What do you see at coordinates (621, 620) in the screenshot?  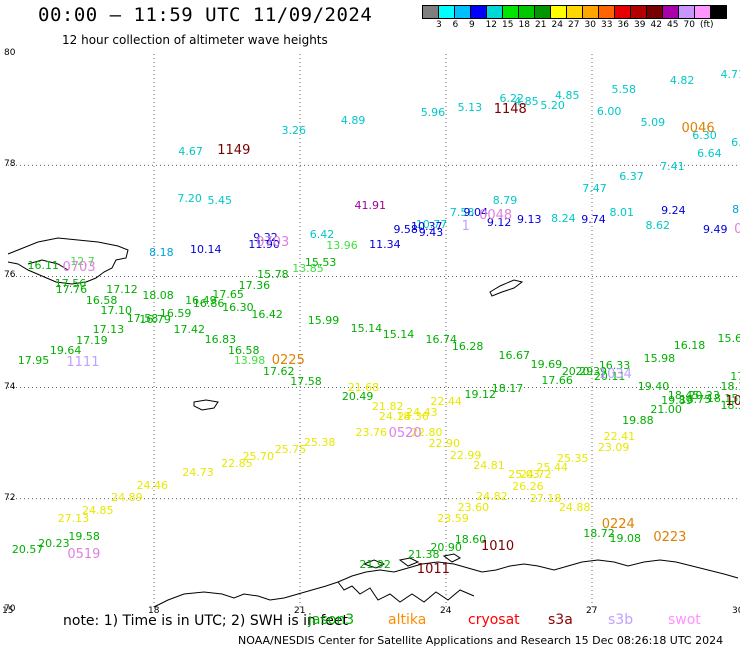 I see `legend-entry-s3b: s3b` at bounding box center [621, 620].